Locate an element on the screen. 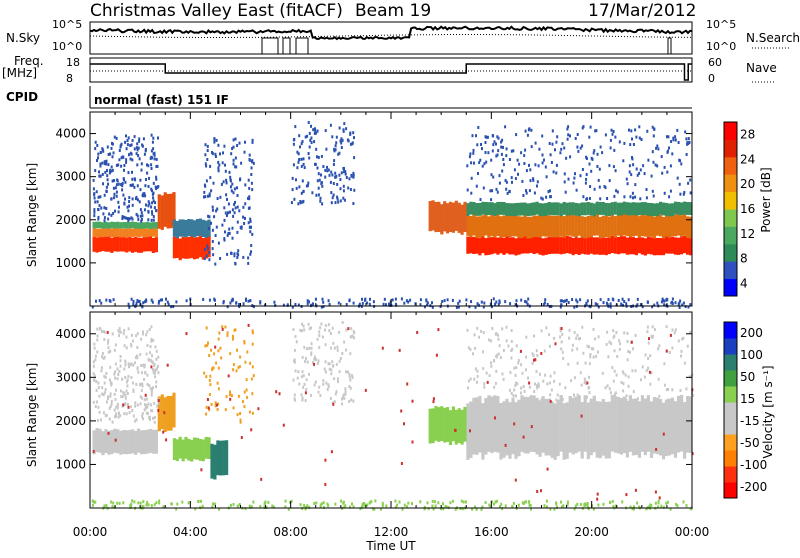 Image resolution: width=800 pixels, height=558 pixels. freq-tick-low: 8 is located at coordinates (69, 78).